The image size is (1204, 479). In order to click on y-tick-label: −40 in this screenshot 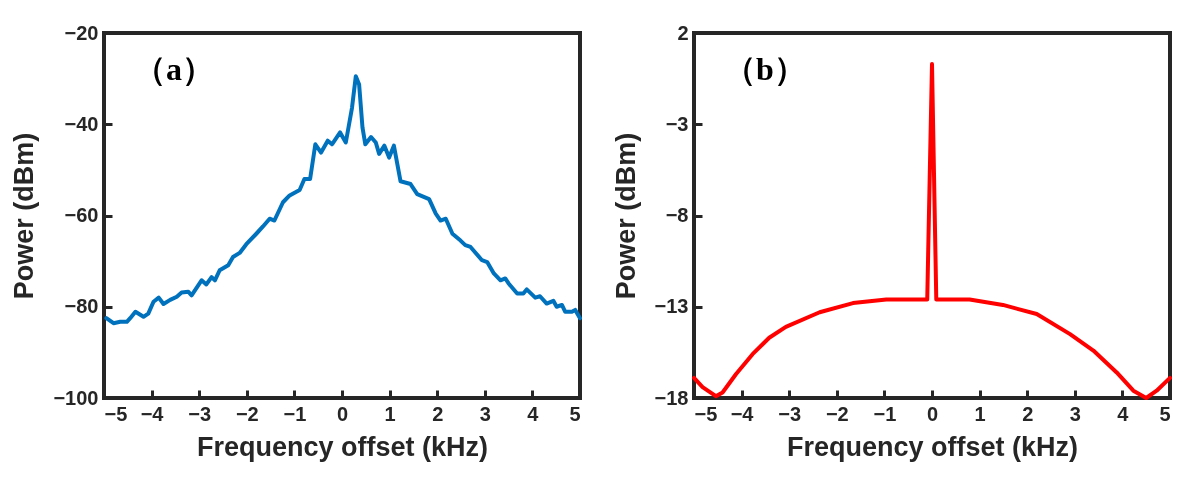, I will do `click(81, 123)`.